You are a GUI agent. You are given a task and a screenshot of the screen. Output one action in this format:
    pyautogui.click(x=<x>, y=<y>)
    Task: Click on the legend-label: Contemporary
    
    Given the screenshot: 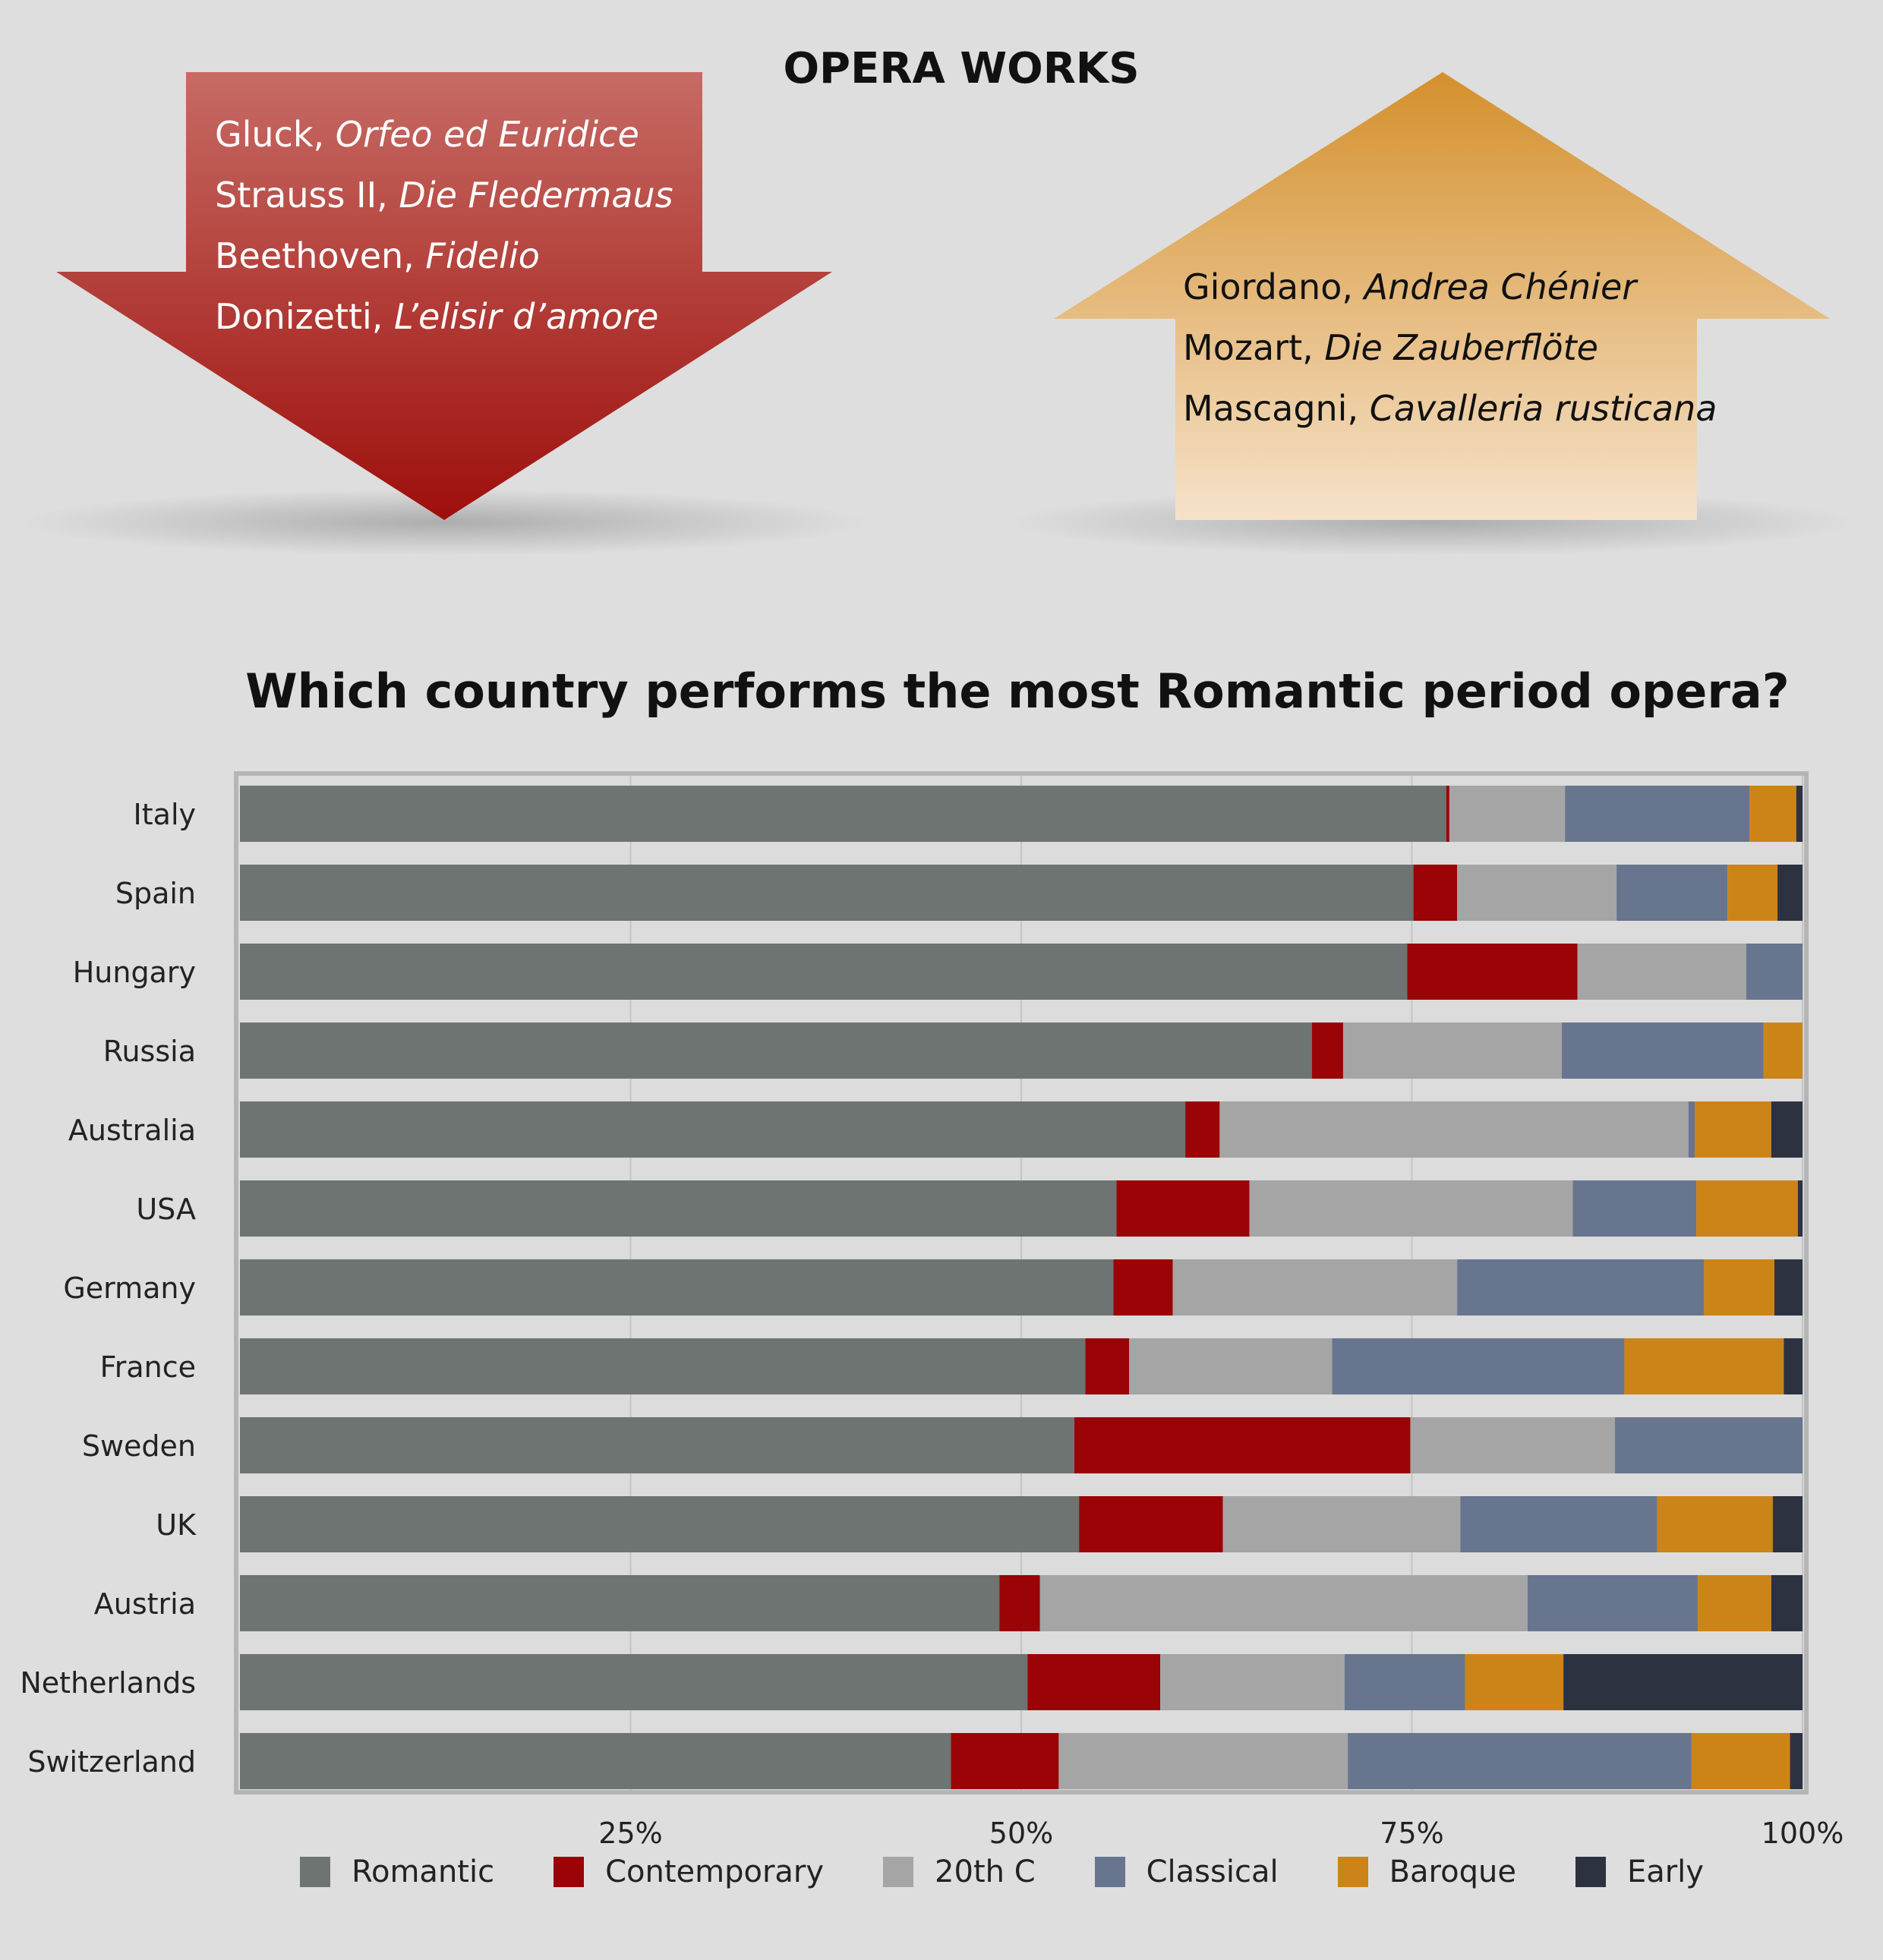 What is the action you would take?
    pyautogui.click(x=715, y=1871)
    